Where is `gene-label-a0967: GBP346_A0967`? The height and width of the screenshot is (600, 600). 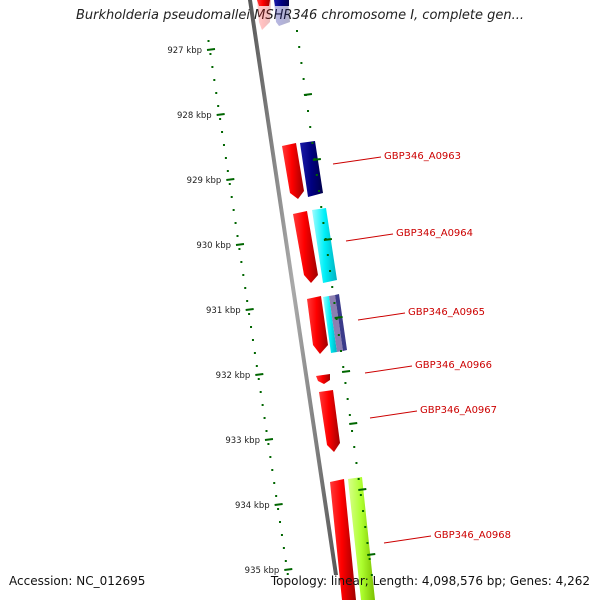
gene-label-a0967: GBP346_A0967 is located at coordinates (458, 410).